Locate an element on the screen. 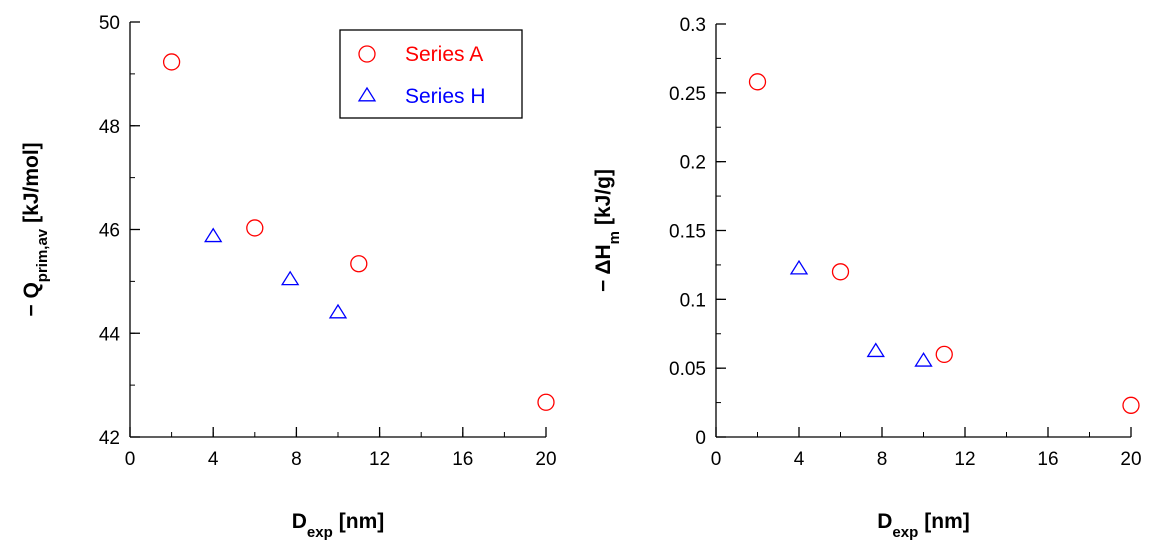 The width and height of the screenshot is (1151, 547). legend-label: Series A is located at coordinates (444, 54).